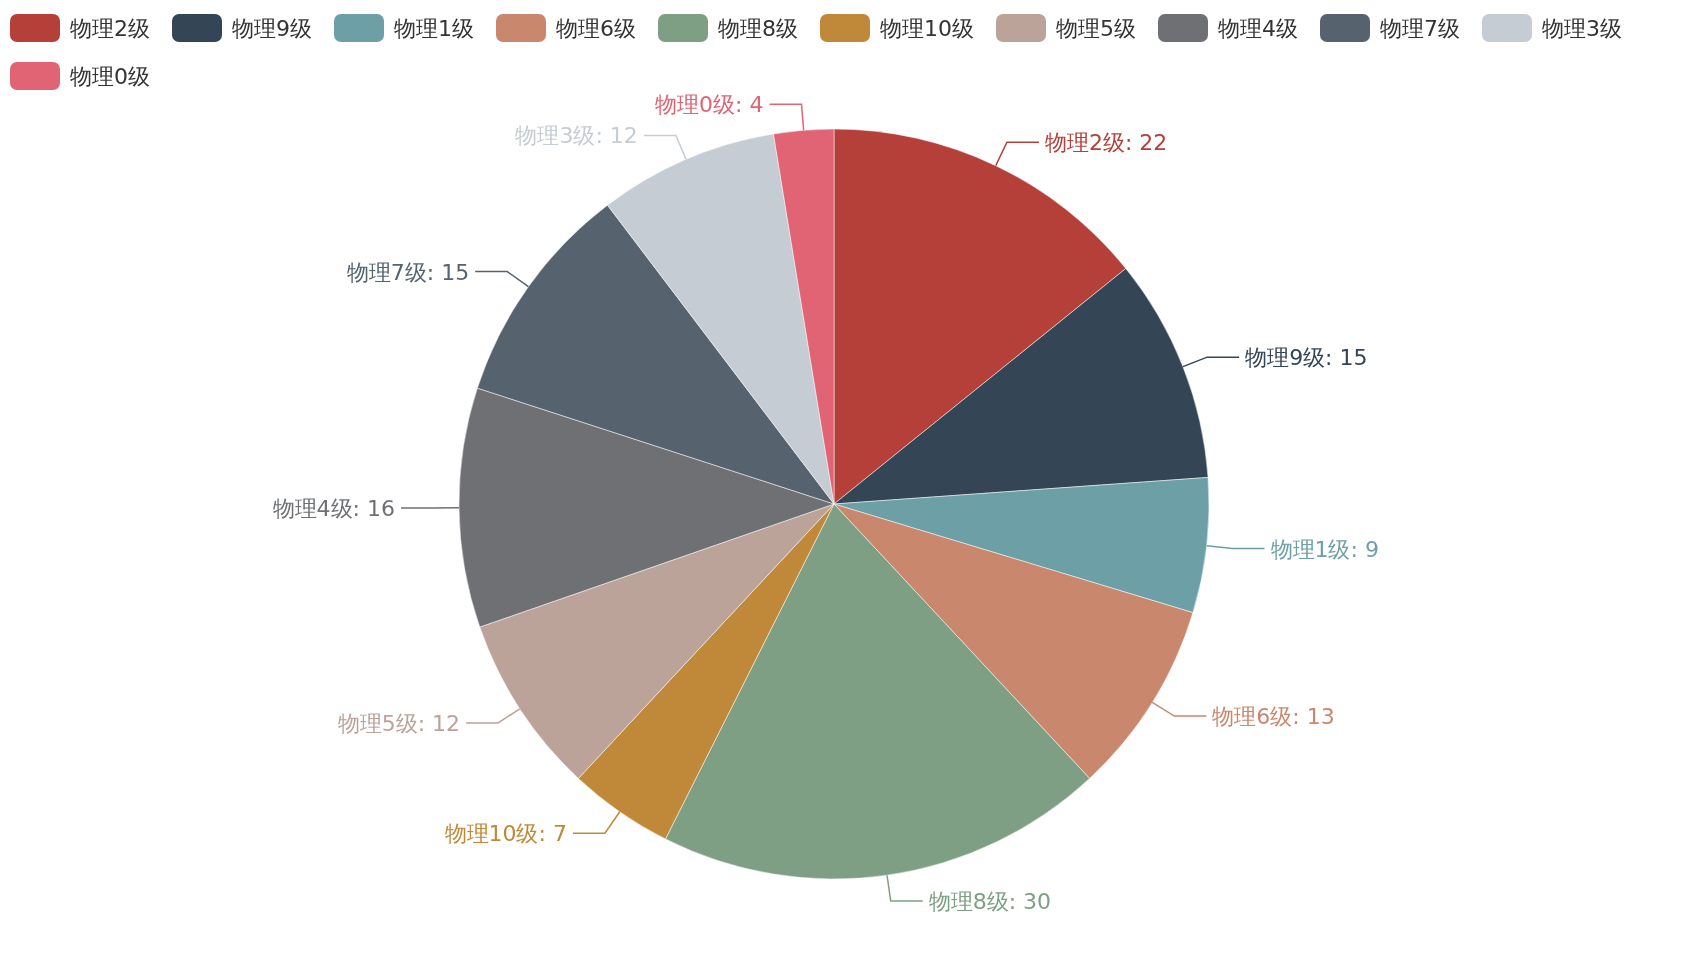 The width and height of the screenshot is (1692, 974). I want to click on legend-label: 物理9级, so click(272, 28).